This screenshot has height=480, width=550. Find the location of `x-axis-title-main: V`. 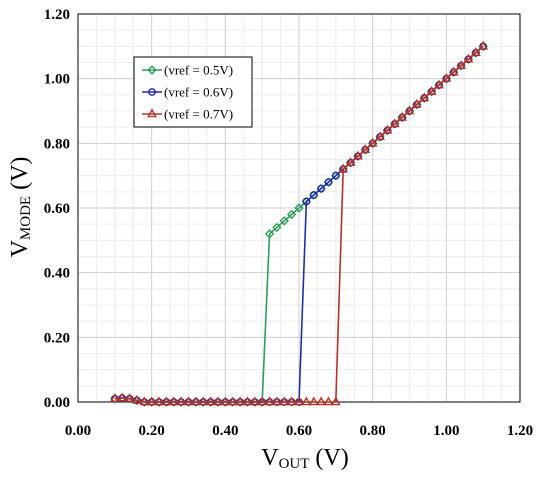

x-axis-title-main: V is located at coordinates (270, 458).